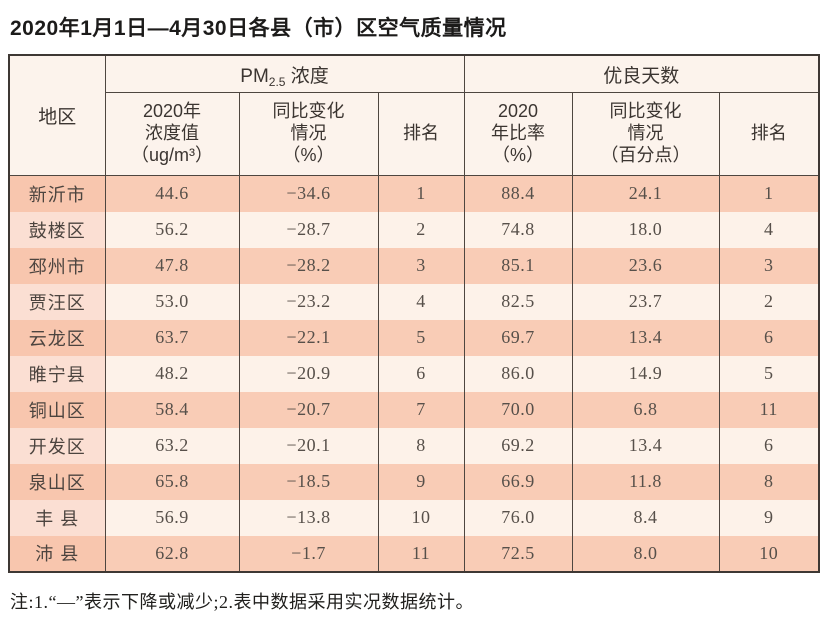  What do you see at coordinates (518, 553) in the screenshot?
I see `good-rate-cell: 72.5` at bounding box center [518, 553].